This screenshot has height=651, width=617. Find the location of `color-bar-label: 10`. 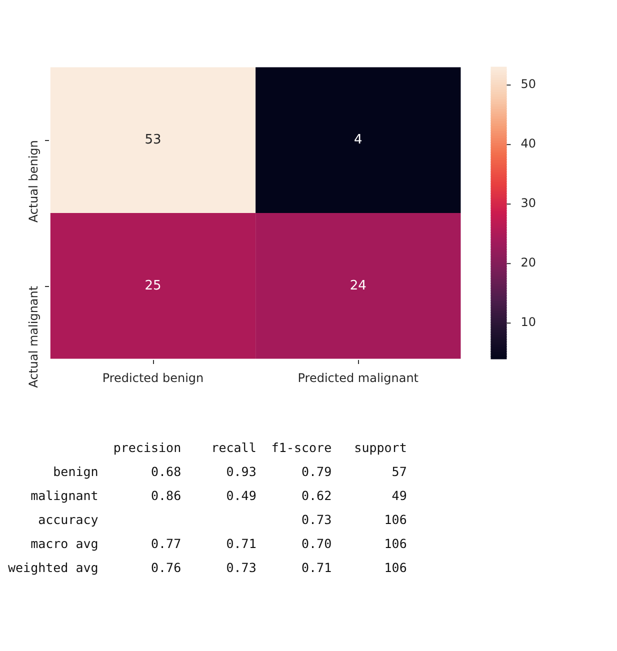

color-bar-label: 10 is located at coordinates (528, 322).